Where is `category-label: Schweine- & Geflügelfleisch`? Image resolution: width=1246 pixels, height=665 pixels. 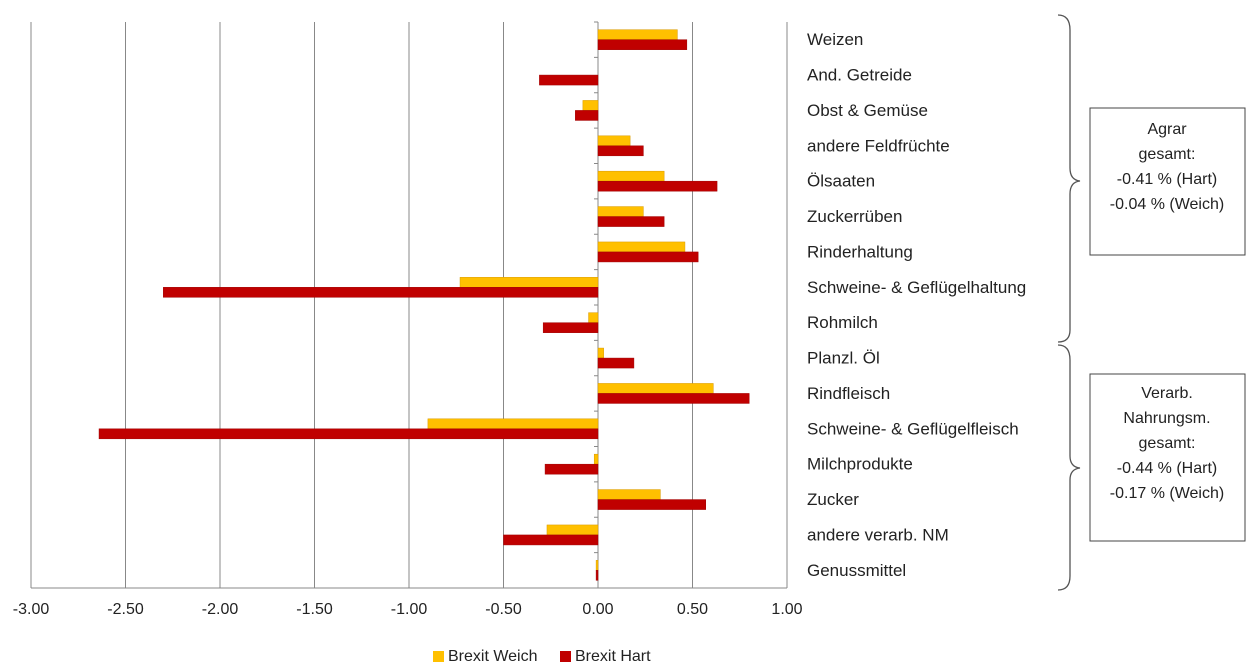
category-label: Schweine- & Geflügelfleisch is located at coordinates (913, 428).